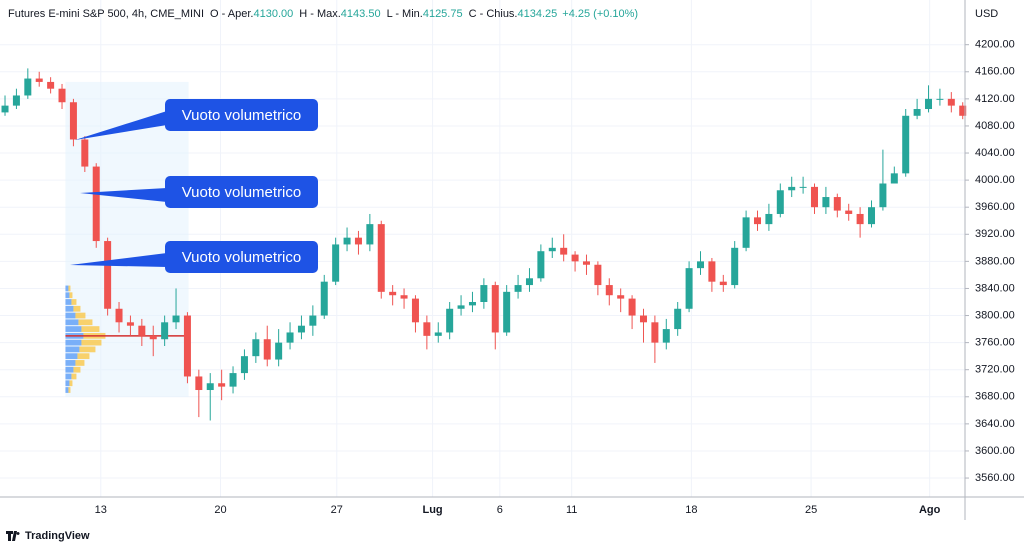 The image size is (1024, 545). I want to click on y-tick-label: 3800.00, so click(995, 315).